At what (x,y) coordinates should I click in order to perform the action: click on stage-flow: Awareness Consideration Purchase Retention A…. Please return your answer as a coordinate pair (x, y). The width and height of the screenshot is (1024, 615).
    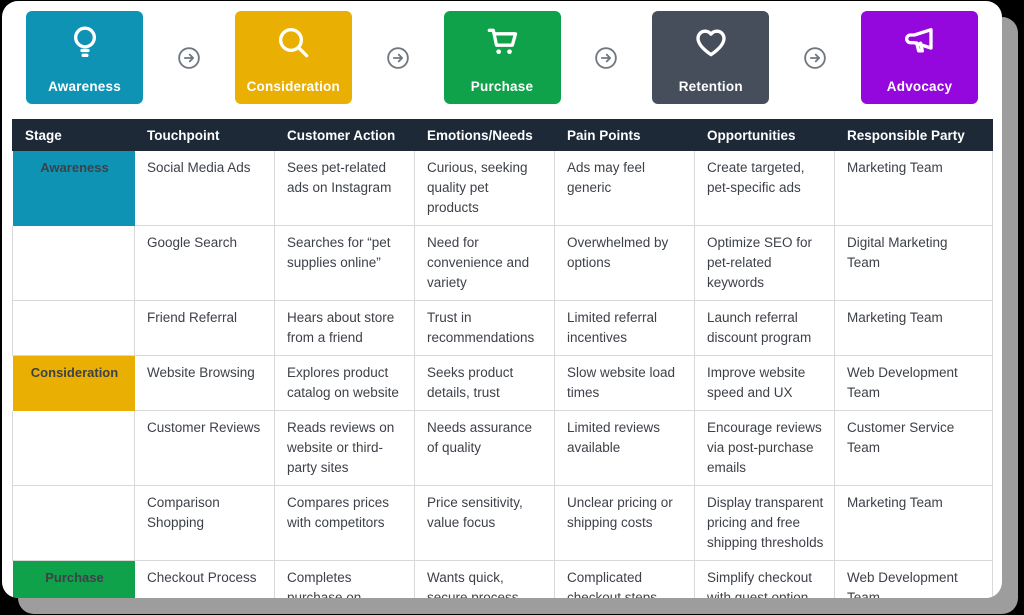
    Looking at the image, I should click on (502, 57).